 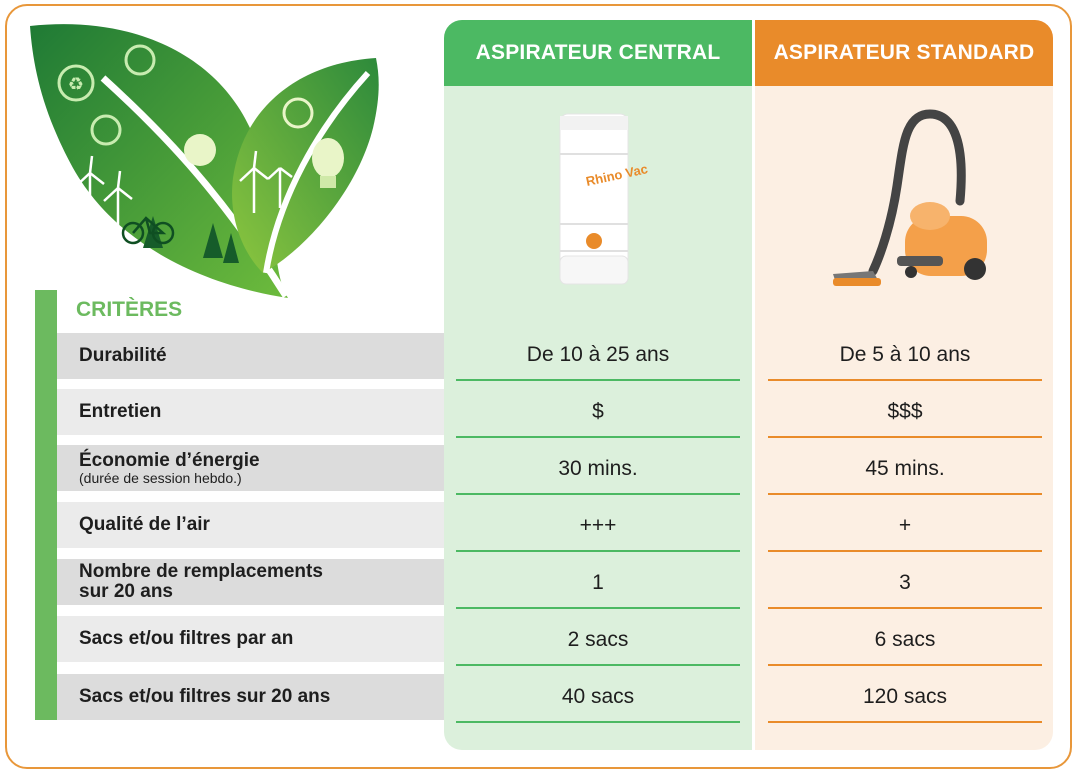 I want to click on central-vacuum-image: Rhino Vac, so click(x=604, y=199).